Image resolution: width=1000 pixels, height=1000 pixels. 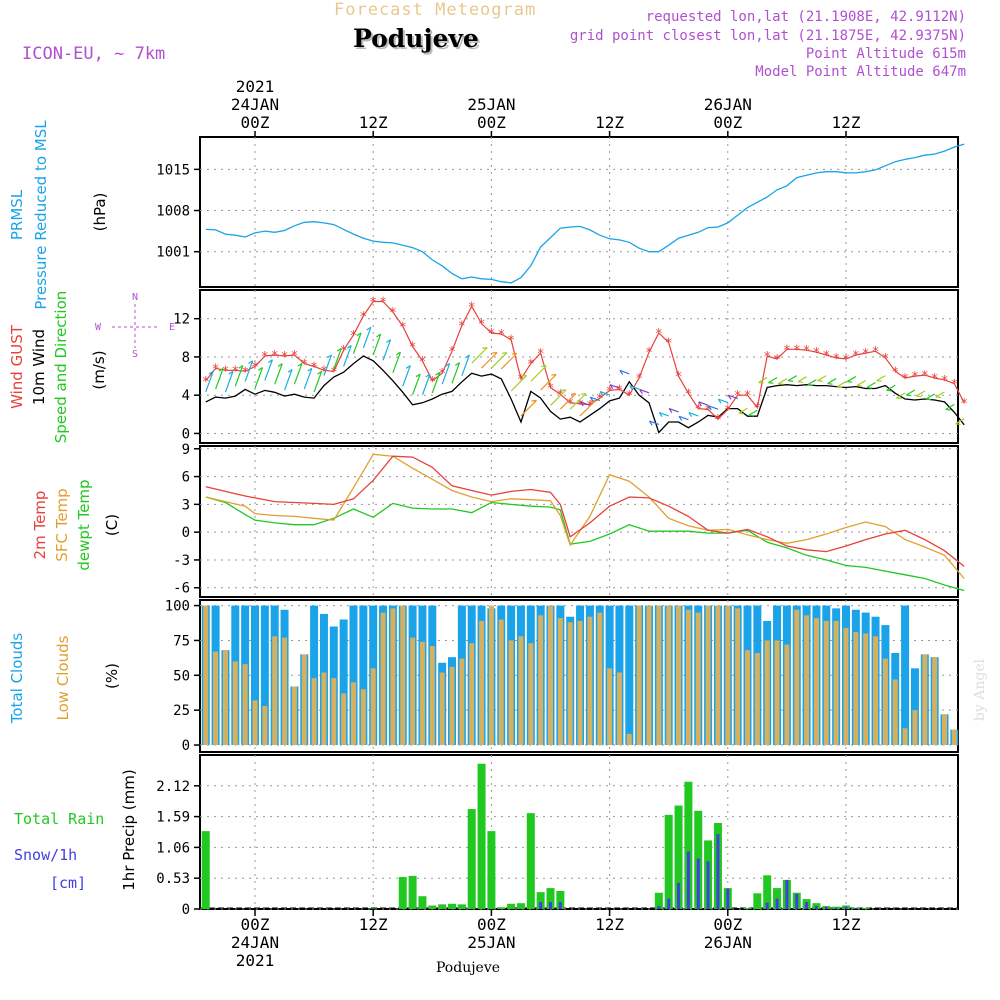 What do you see at coordinates (373, 924) in the screenshot?
I see `bottom-hour-label: 12Z` at bounding box center [373, 924].